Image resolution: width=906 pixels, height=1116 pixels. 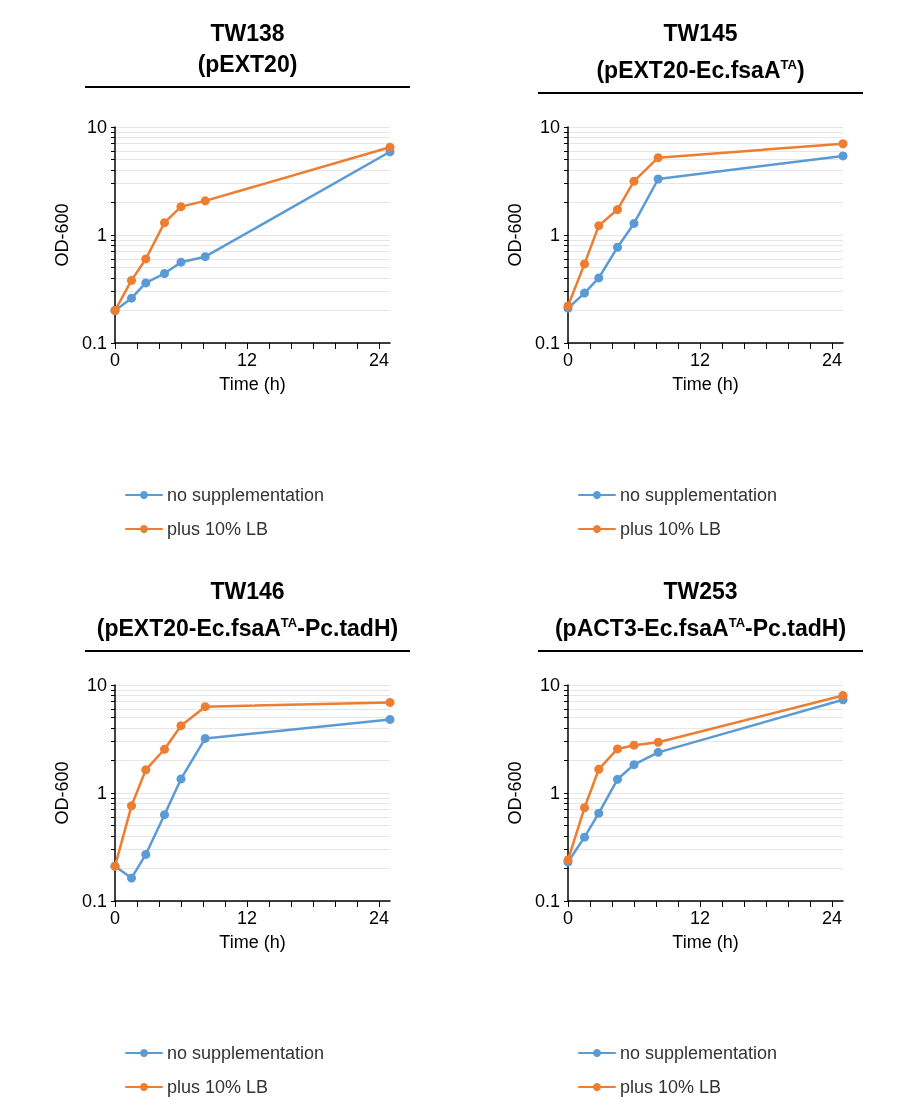 What do you see at coordinates (700, 56) in the screenshot?
I see `chart-title: TW145 (pEXT20-Ec.fsaA$^{TA}$)` at bounding box center [700, 56].